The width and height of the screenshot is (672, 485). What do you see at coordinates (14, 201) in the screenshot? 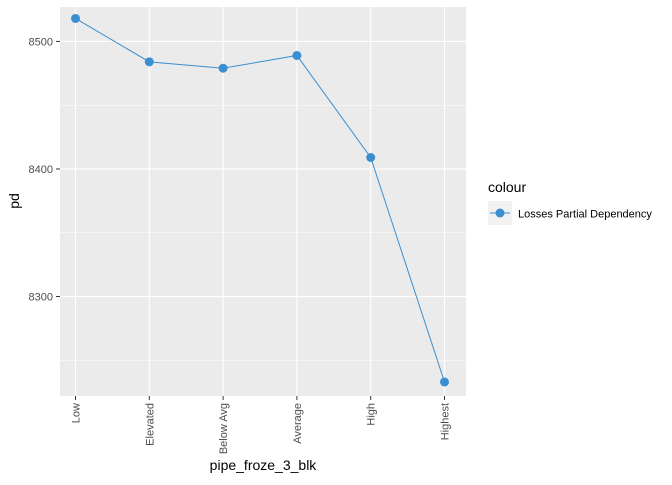
I see `y-axis-title: pd` at bounding box center [14, 201].